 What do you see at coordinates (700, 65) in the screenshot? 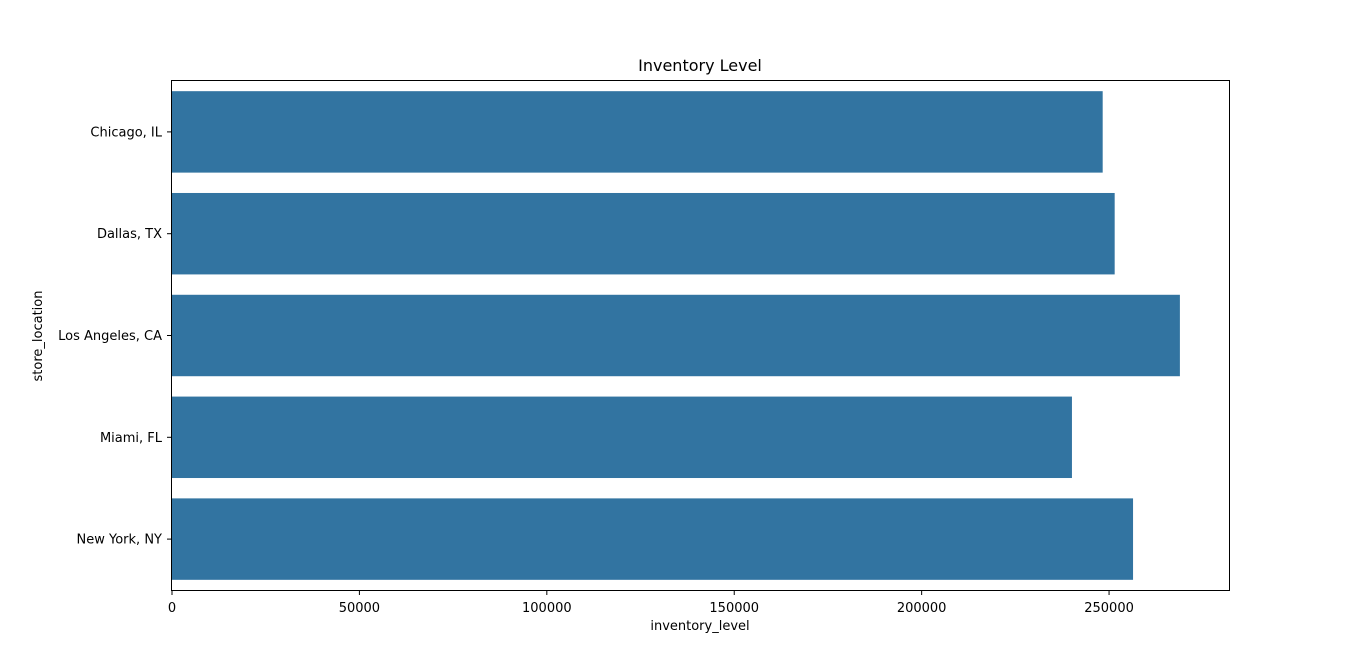
I see `chart-title: Inventory Level` at bounding box center [700, 65].